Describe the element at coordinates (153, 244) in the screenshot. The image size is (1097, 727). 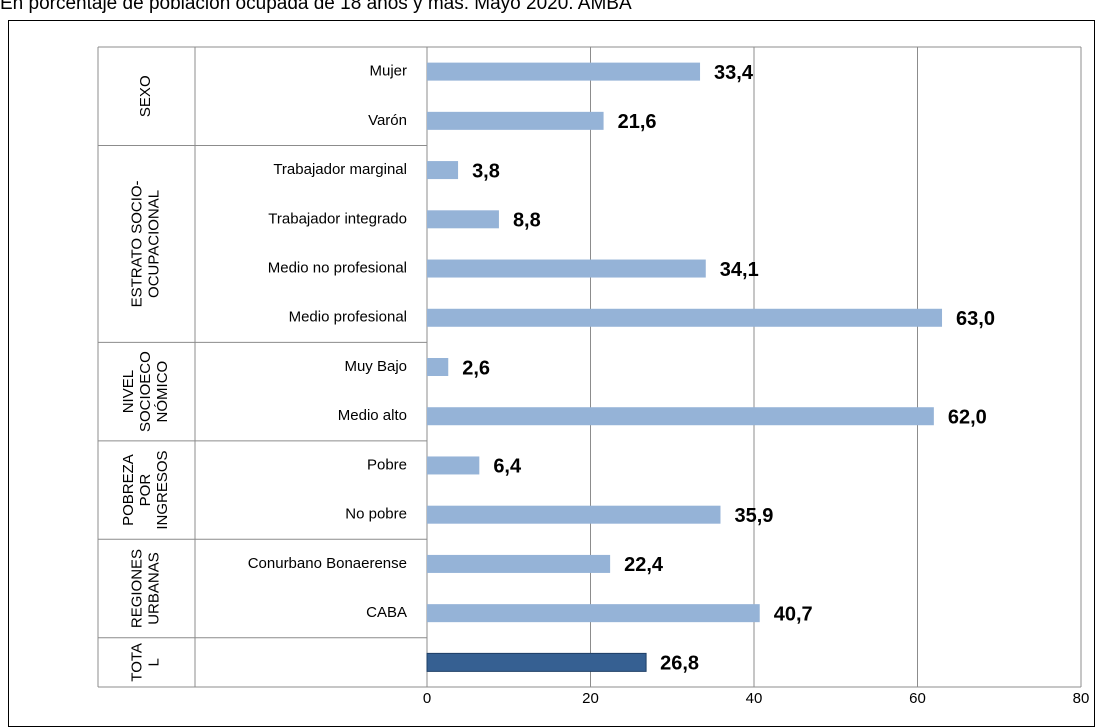
I see `group-label: OCUPACIONAL` at that location.